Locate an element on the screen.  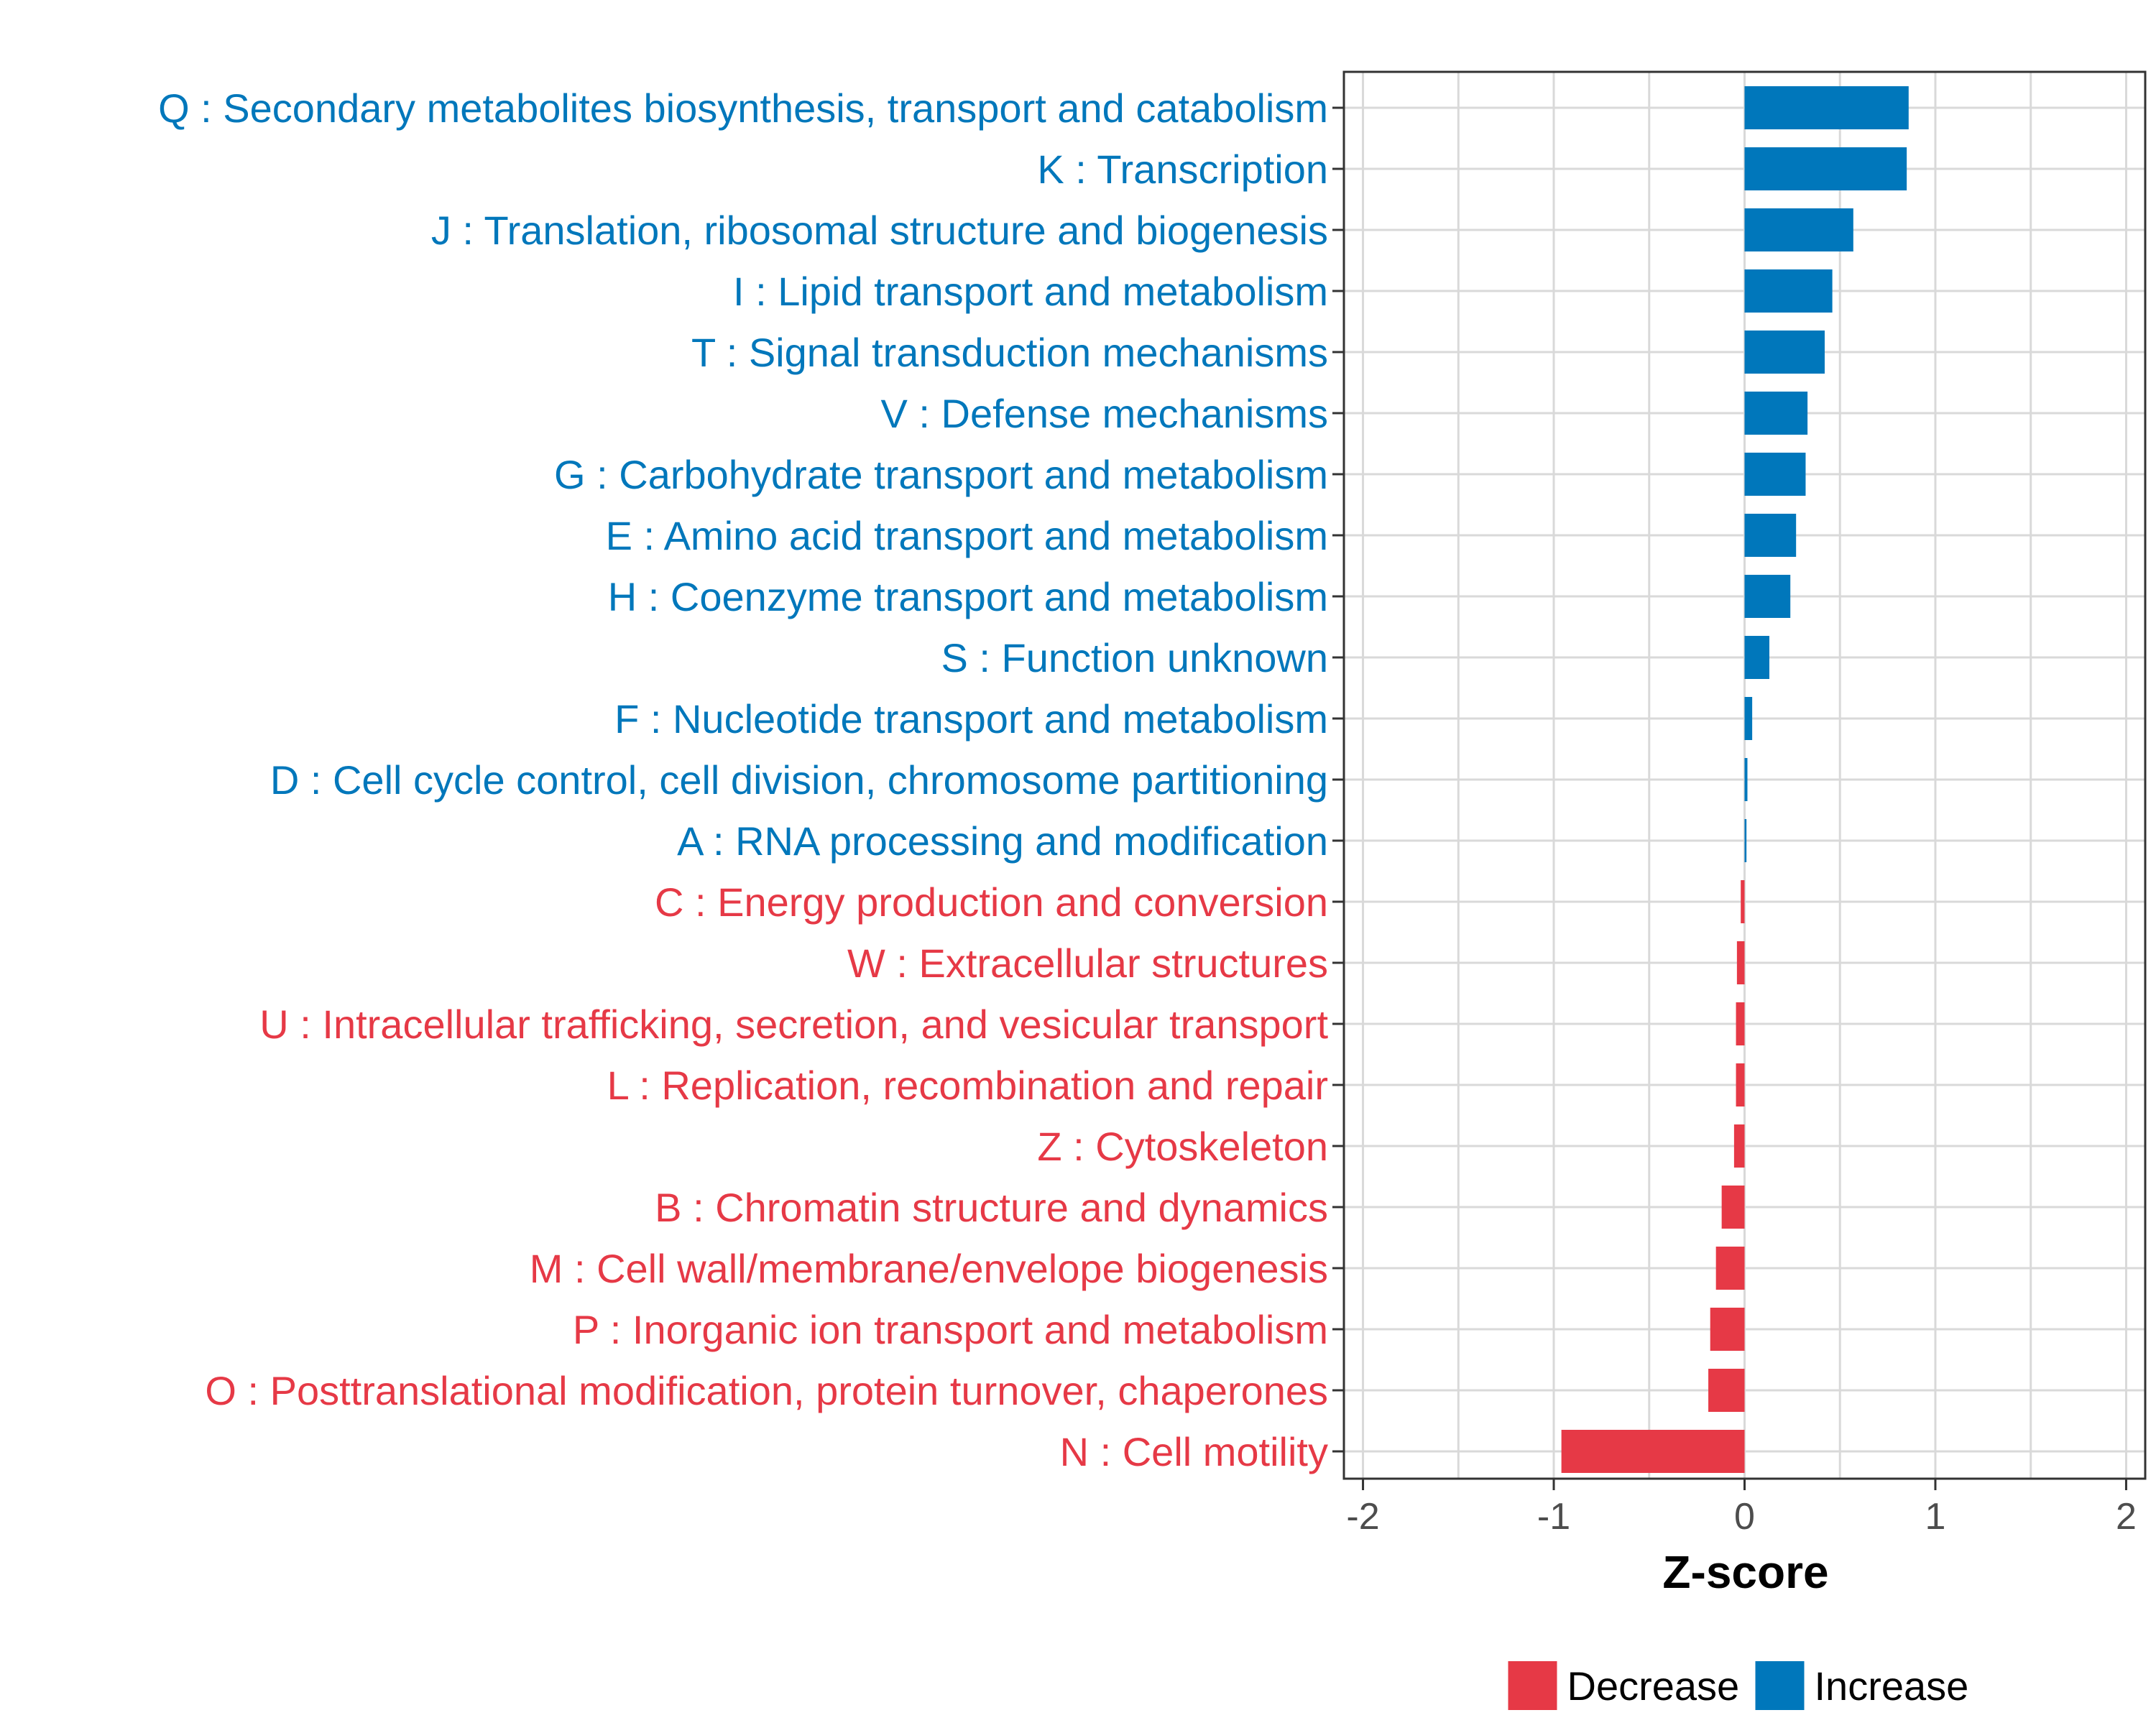
legend-key-decrease is located at coordinates (1532, 1686).